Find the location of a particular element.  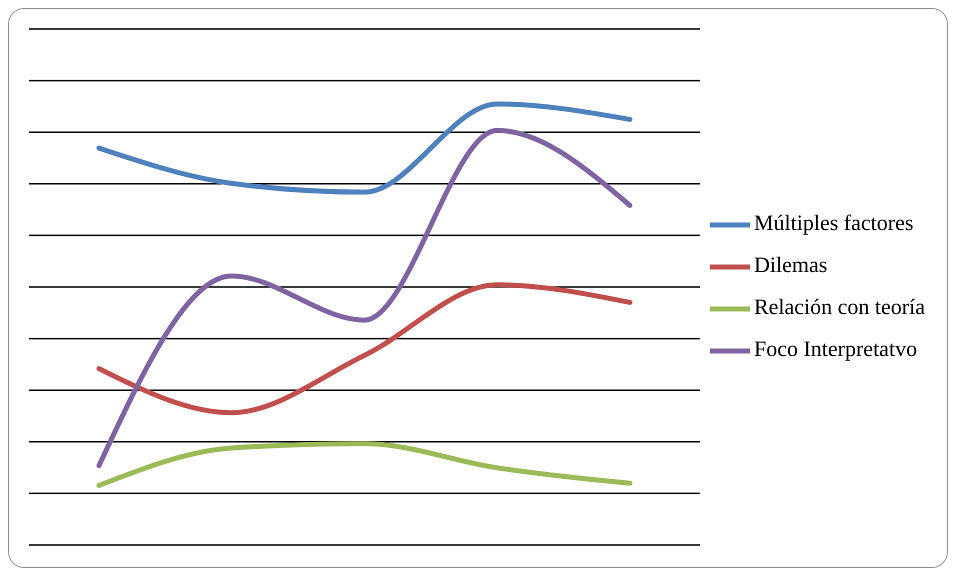

legend-label: Relación con teoría is located at coordinates (839, 306).